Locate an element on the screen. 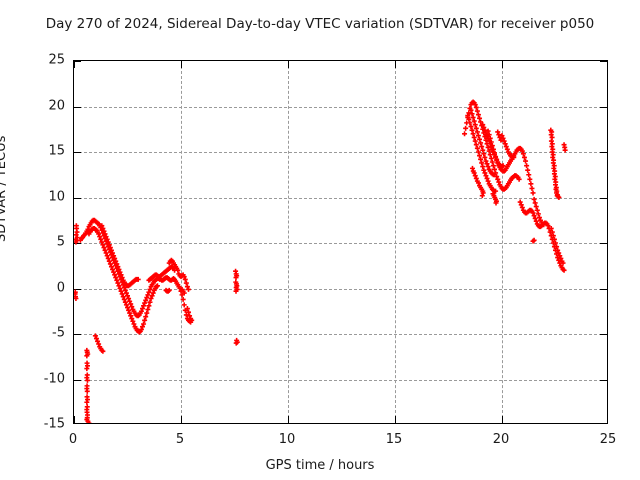 The width and height of the screenshot is (640, 480). y-tick-label: 20 is located at coordinates (56, 105).